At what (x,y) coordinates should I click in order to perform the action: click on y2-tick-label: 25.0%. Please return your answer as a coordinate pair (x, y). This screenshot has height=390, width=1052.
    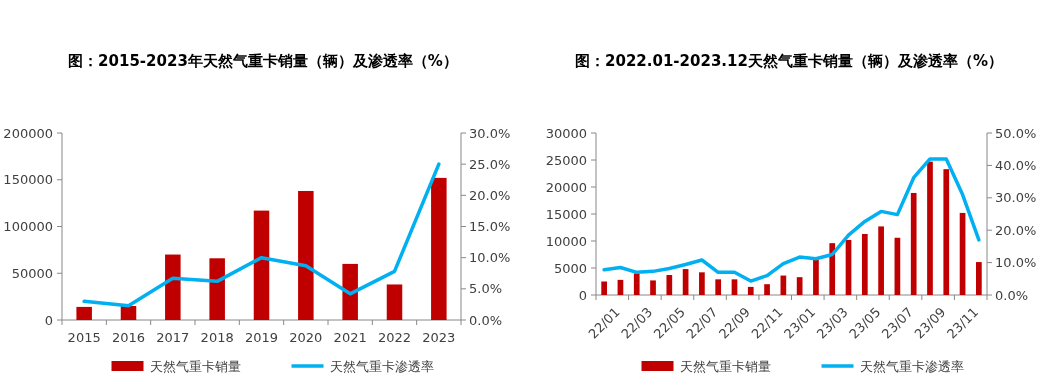
    Looking at the image, I should click on (490, 164).